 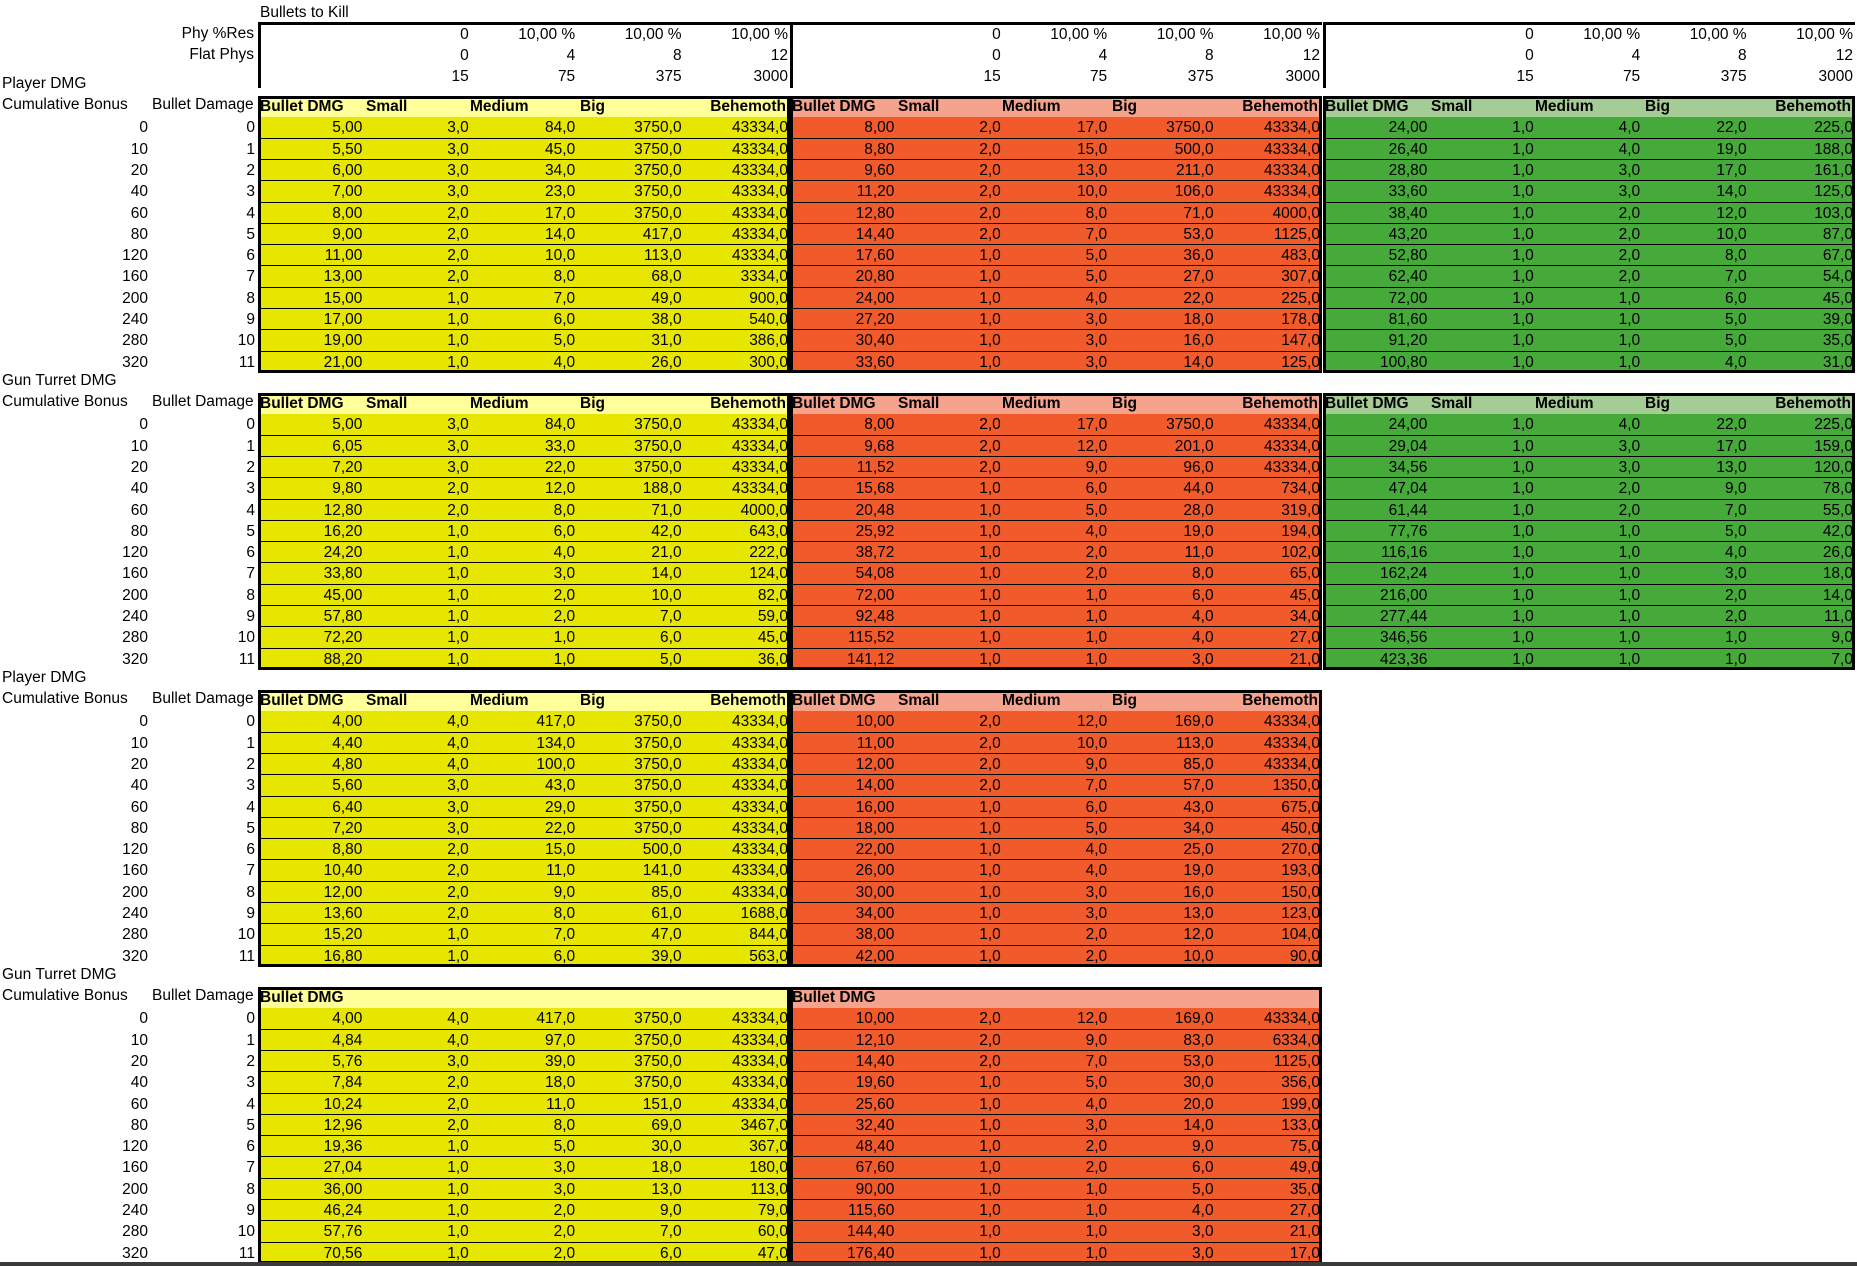 I want to click on behemoth-cell: 367,0, so click(x=736, y=1147).